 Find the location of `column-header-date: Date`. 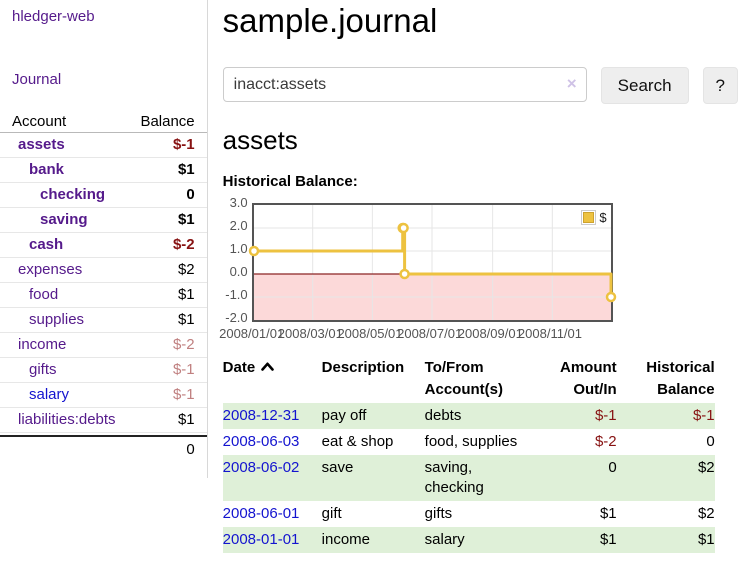

column-header-date: Date is located at coordinates (272, 379).